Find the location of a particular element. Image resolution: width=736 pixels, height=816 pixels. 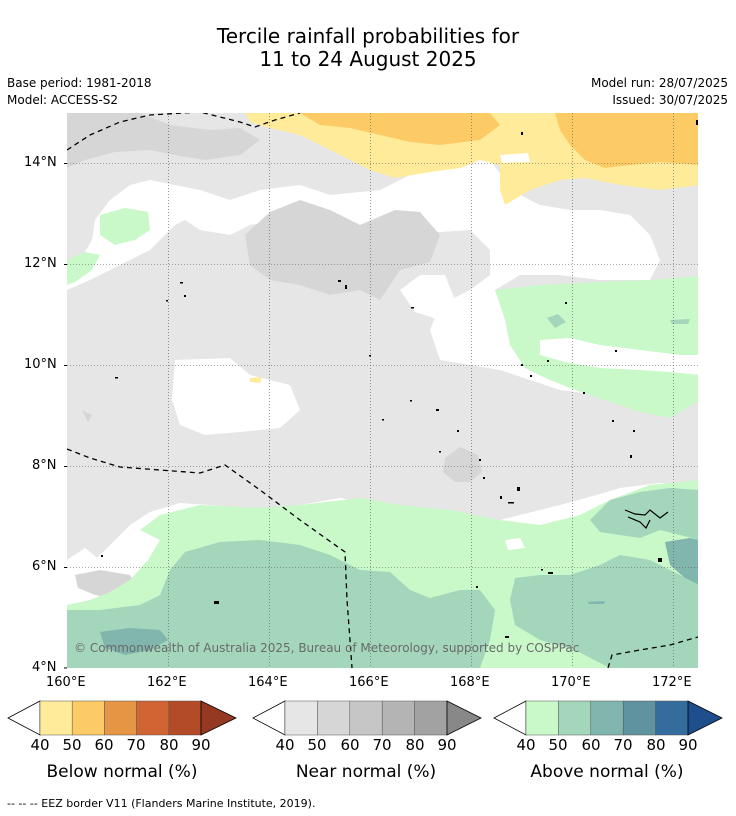

x-tick-label: 162°E is located at coordinates (167, 682).